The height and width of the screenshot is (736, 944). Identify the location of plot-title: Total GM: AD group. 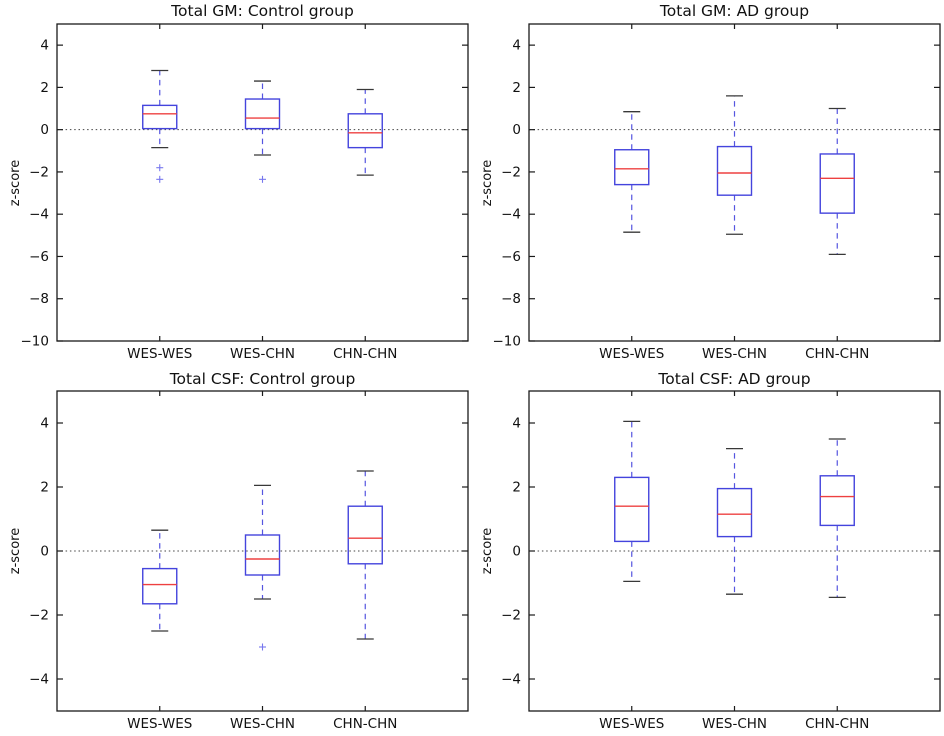
(734, 11).